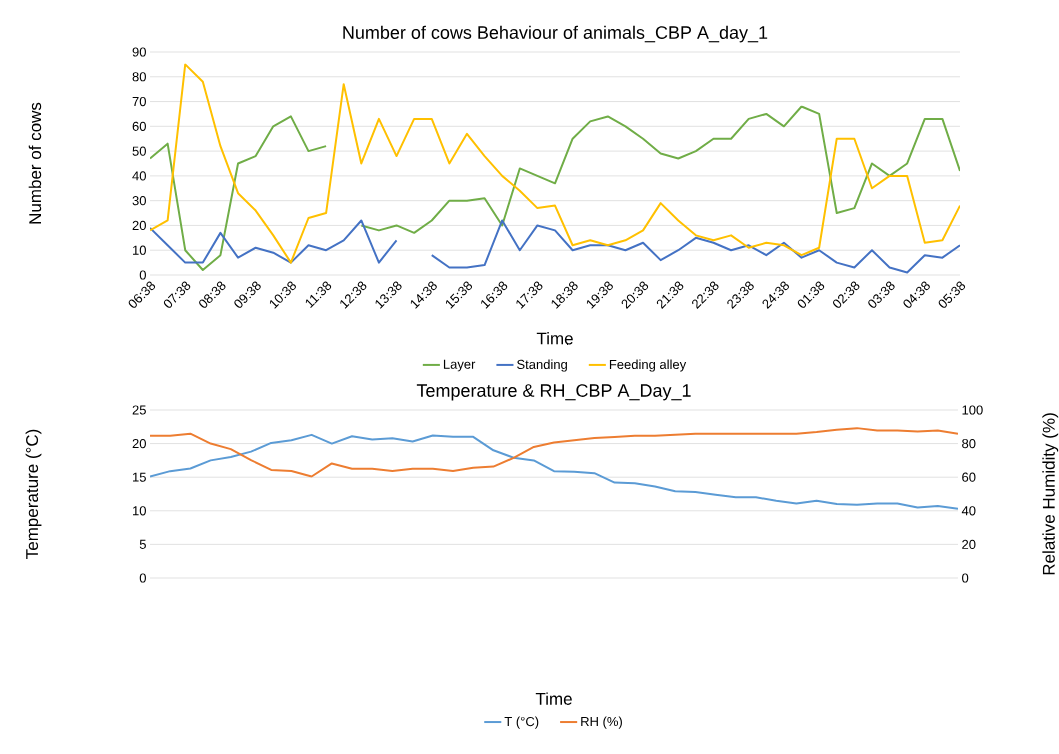 Image resolution: width=1059 pixels, height=754 pixels. I want to click on chart-title: Number of cows Behaviour of animals_CBP A_day_1, so click(555, 34).